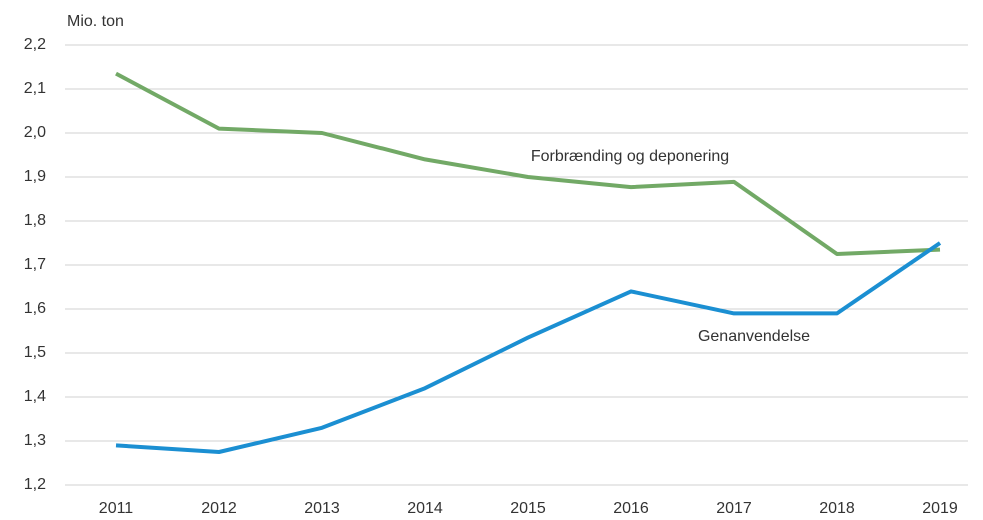 This screenshot has width=983, height=520. What do you see at coordinates (631, 508) in the screenshot?
I see `x-tick-label: 2016` at bounding box center [631, 508].